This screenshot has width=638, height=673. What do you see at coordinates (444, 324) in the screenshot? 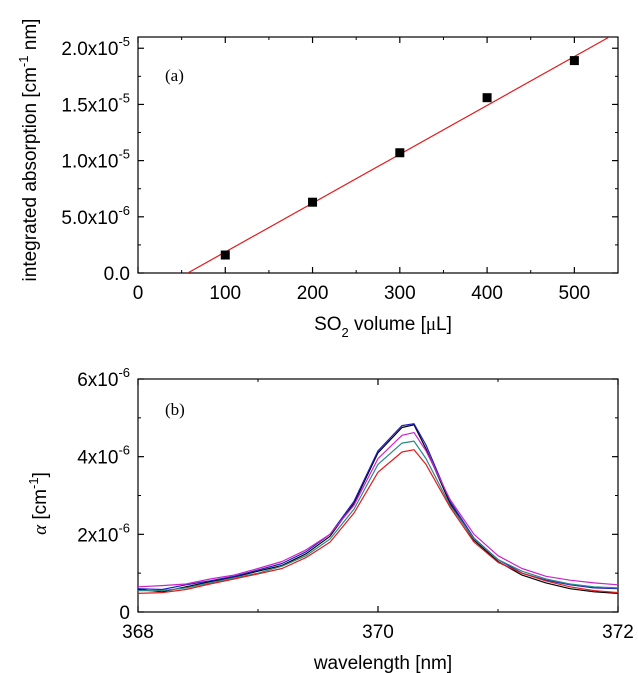
I see `x-axis-title-part: L]` at bounding box center [444, 324].